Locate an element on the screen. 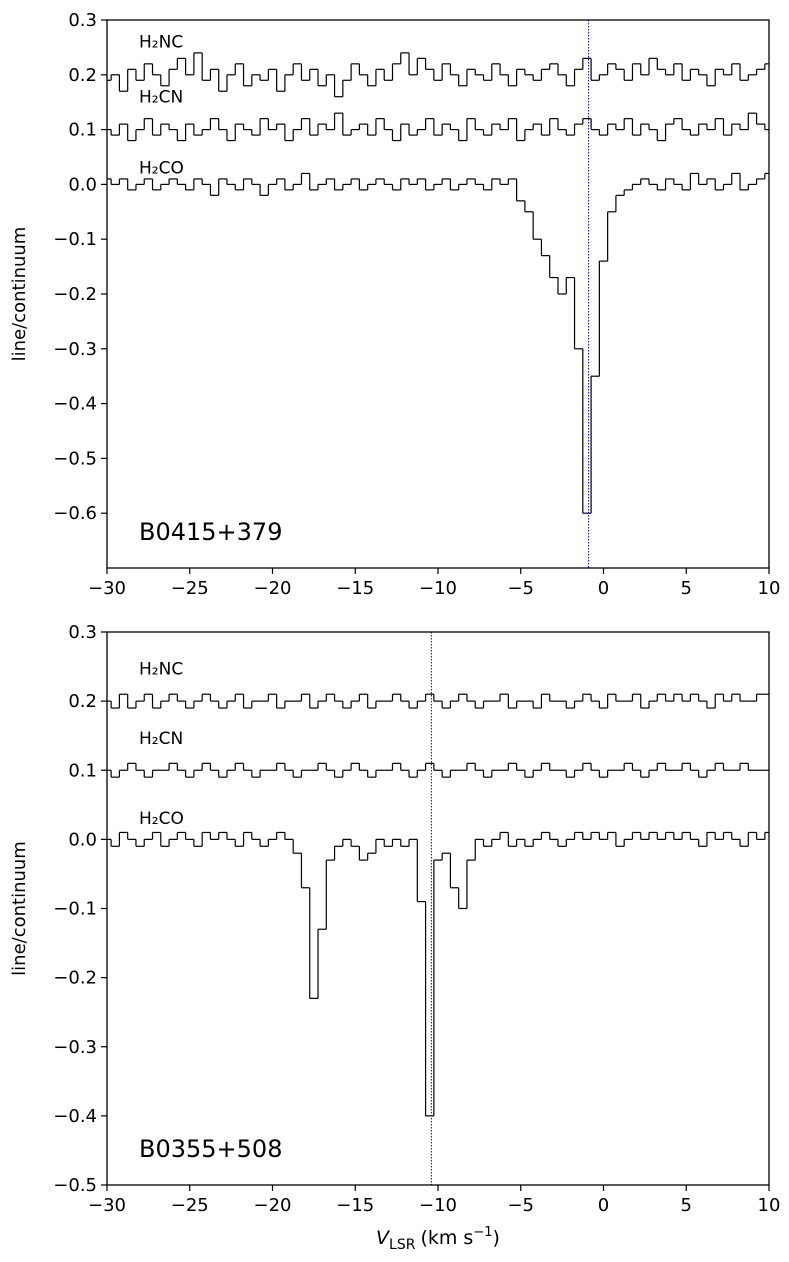 This screenshot has height=1262, width=789. x-label-subscript: LSR is located at coordinates (402, 1245).